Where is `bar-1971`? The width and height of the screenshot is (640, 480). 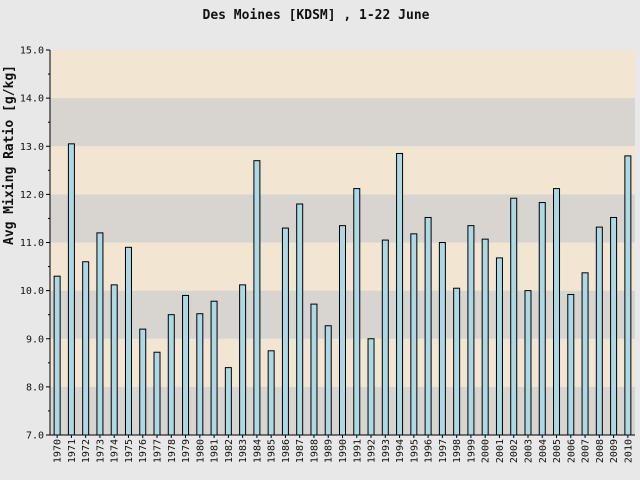
bar-1971 is located at coordinates (71, 289).